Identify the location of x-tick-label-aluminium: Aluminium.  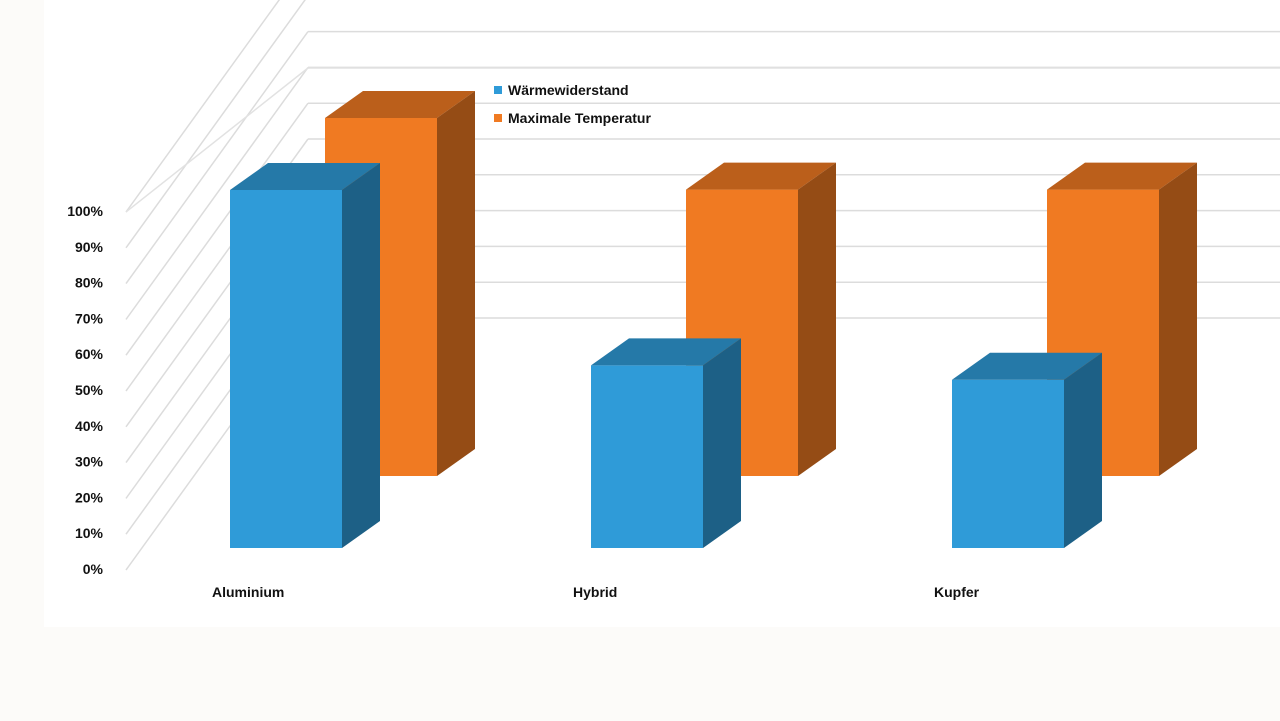
(248, 592).